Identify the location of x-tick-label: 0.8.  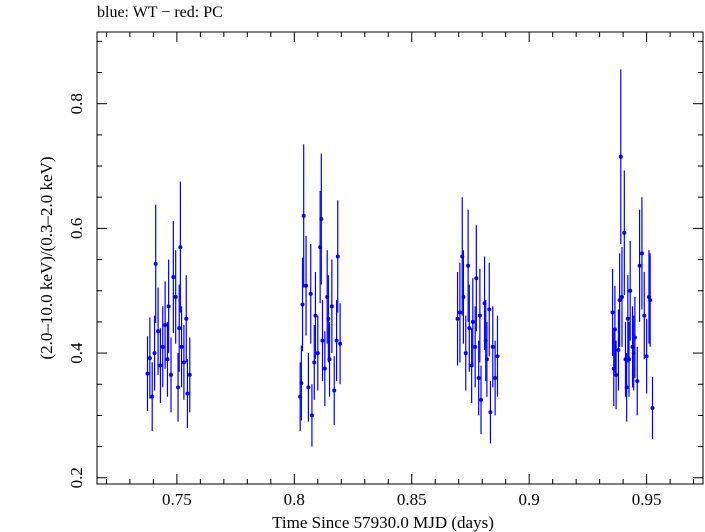
(294, 499).